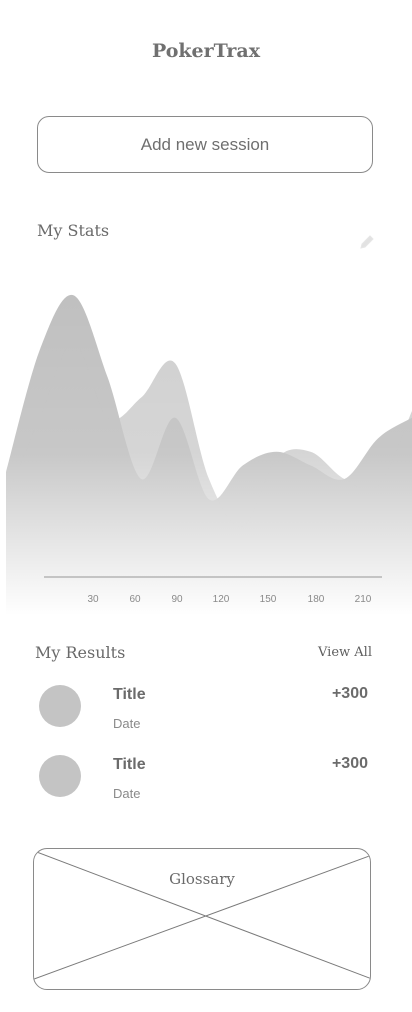 This screenshot has width=412, height=1012. What do you see at coordinates (202, 915) in the screenshot?
I see `image-placeholder` at bounding box center [202, 915].